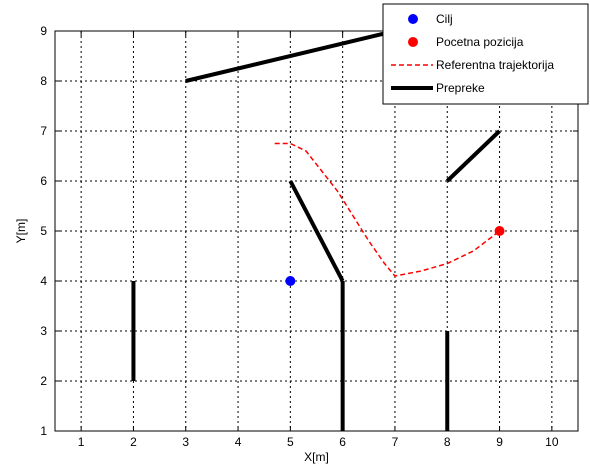 This screenshot has width=590, height=475. Describe the element at coordinates (43, 231) in the screenshot. I see `y-tick-label: 5` at that location.